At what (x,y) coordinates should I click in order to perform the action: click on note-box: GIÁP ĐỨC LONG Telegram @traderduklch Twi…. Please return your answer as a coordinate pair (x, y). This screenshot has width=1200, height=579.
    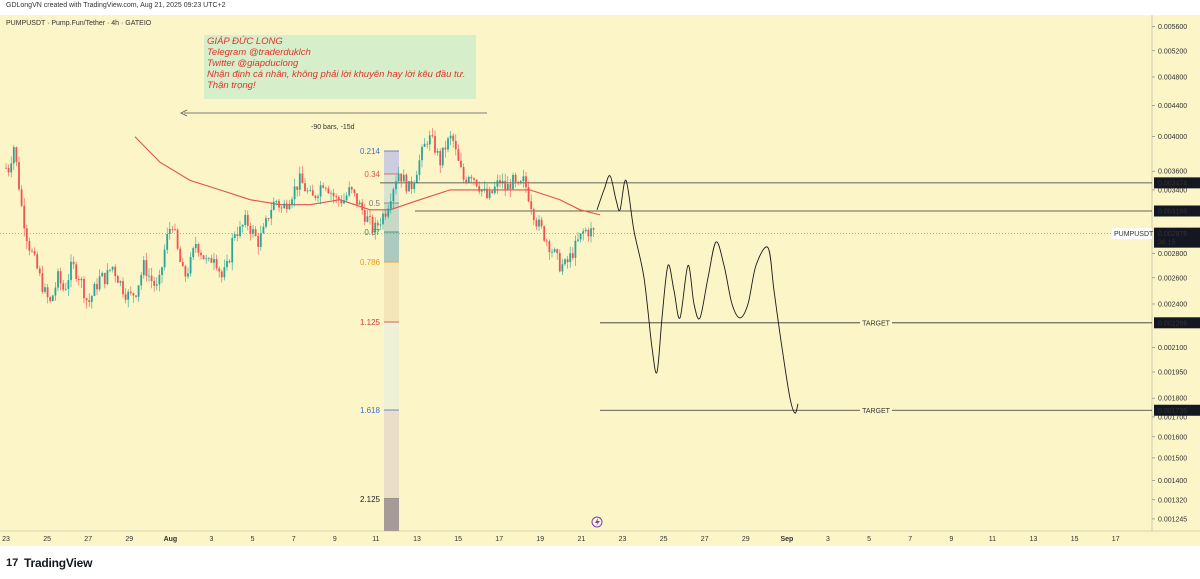
    Looking at the image, I should click on (340, 67).